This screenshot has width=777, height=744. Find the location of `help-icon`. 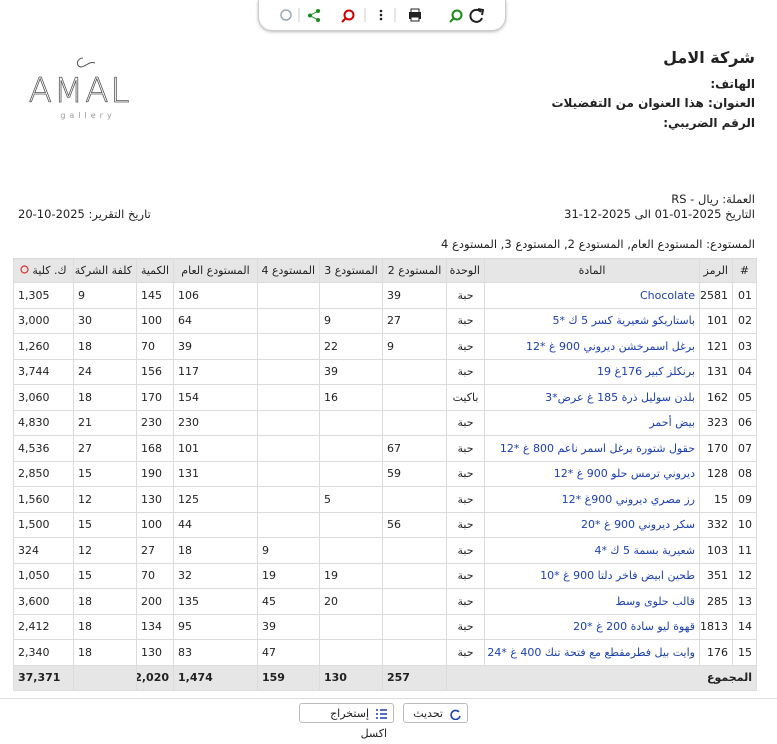

help-icon is located at coordinates (25, 269).